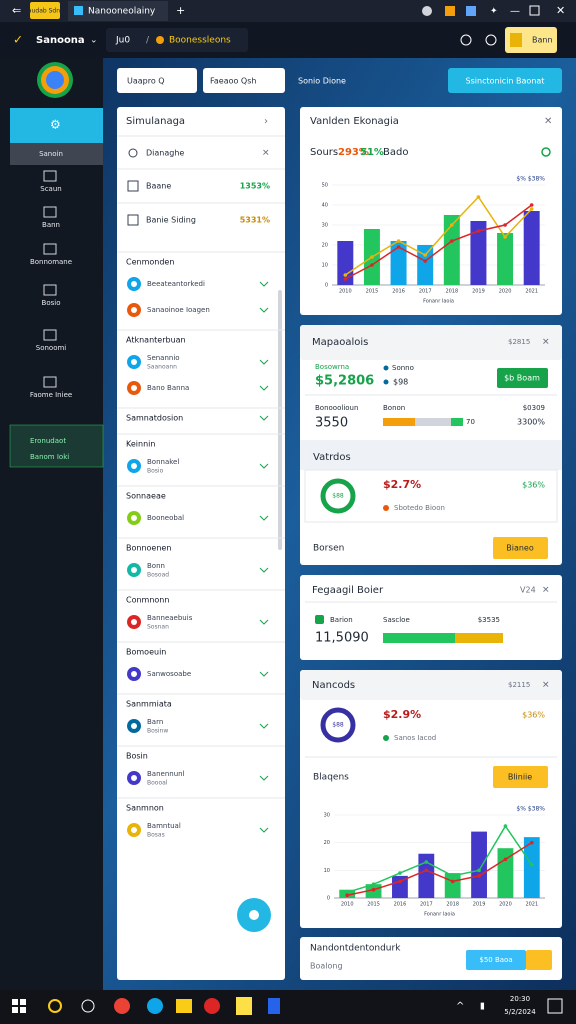 This screenshot has width=576, height=1024. What do you see at coordinates (400, 881) in the screenshot?
I see `line-point` at bounding box center [400, 881].